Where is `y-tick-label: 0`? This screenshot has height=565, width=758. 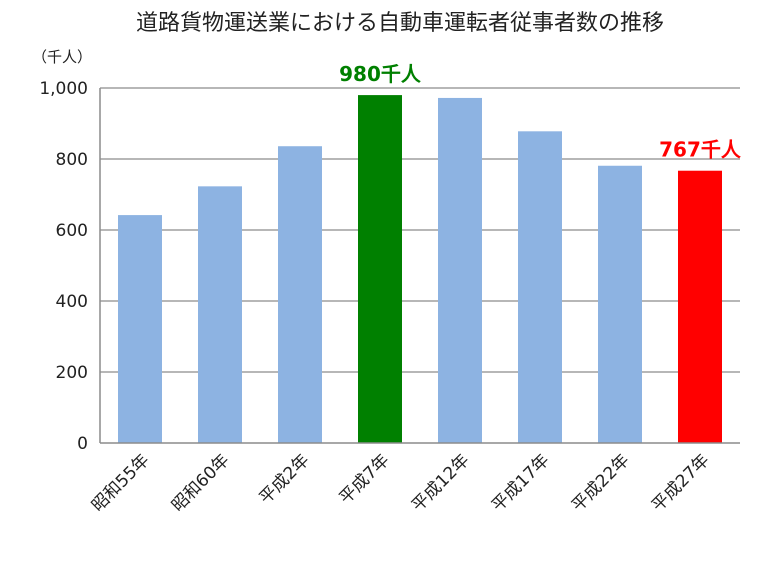 y-tick-label: 0 is located at coordinates (82, 444).